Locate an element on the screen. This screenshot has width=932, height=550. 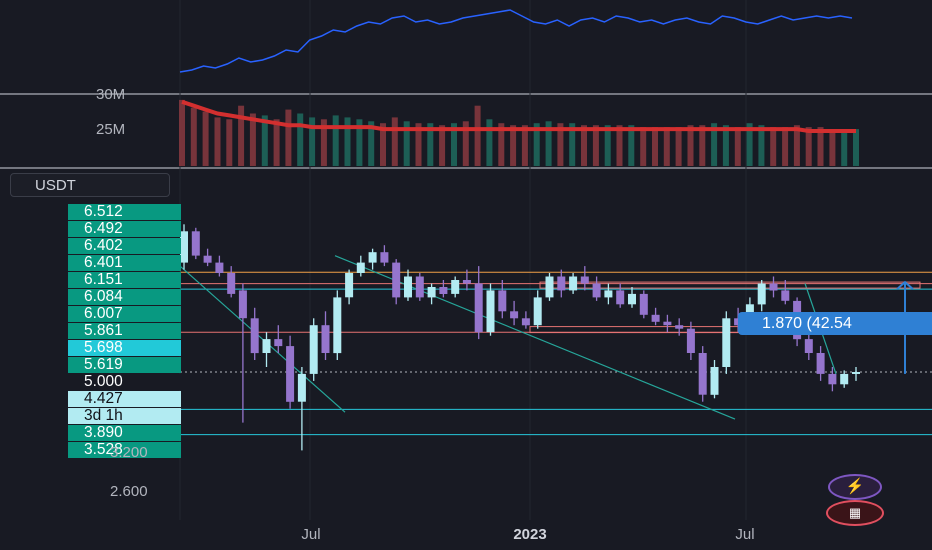
y-axis-label: 3.200 is located at coordinates (129, 452).